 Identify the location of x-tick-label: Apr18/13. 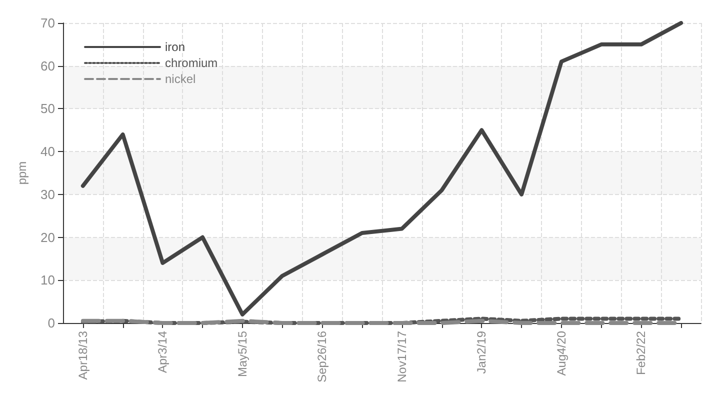
(83, 355).